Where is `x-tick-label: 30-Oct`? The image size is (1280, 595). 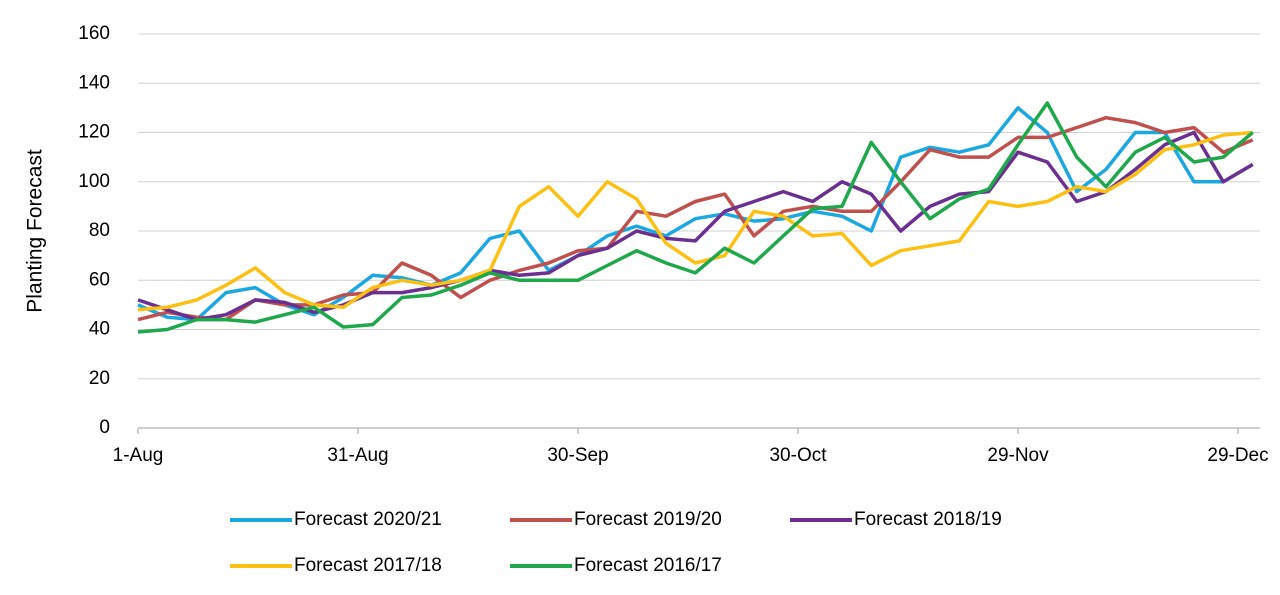 x-tick-label: 30-Oct is located at coordinates (798, 455).